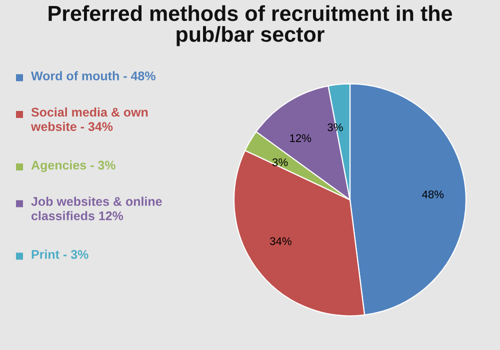 The width and height of the screenshot is (500, 350). What do you see at coordinates (89, 119) in the screenshot?
I see `legend-label: Social media & own website - 34%` at bounding box center [89, 119].